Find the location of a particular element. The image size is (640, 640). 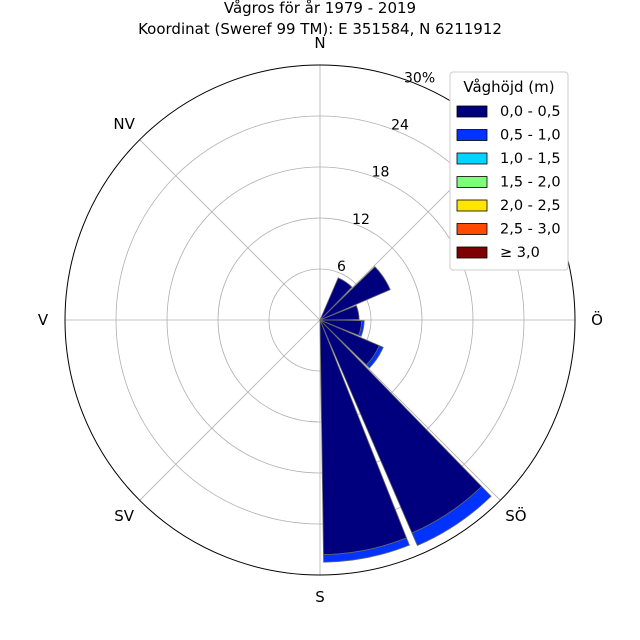

legend-label: 1,0 - 1,5 is located at coordinates (530, 159).